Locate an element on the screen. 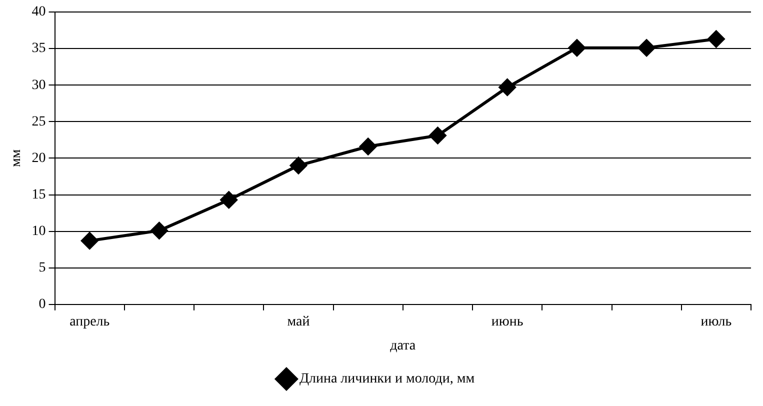 Image resolution: width=763 pixels, height=406 pixels. y-tick-label: 40 is located at coordinates (39, 12).